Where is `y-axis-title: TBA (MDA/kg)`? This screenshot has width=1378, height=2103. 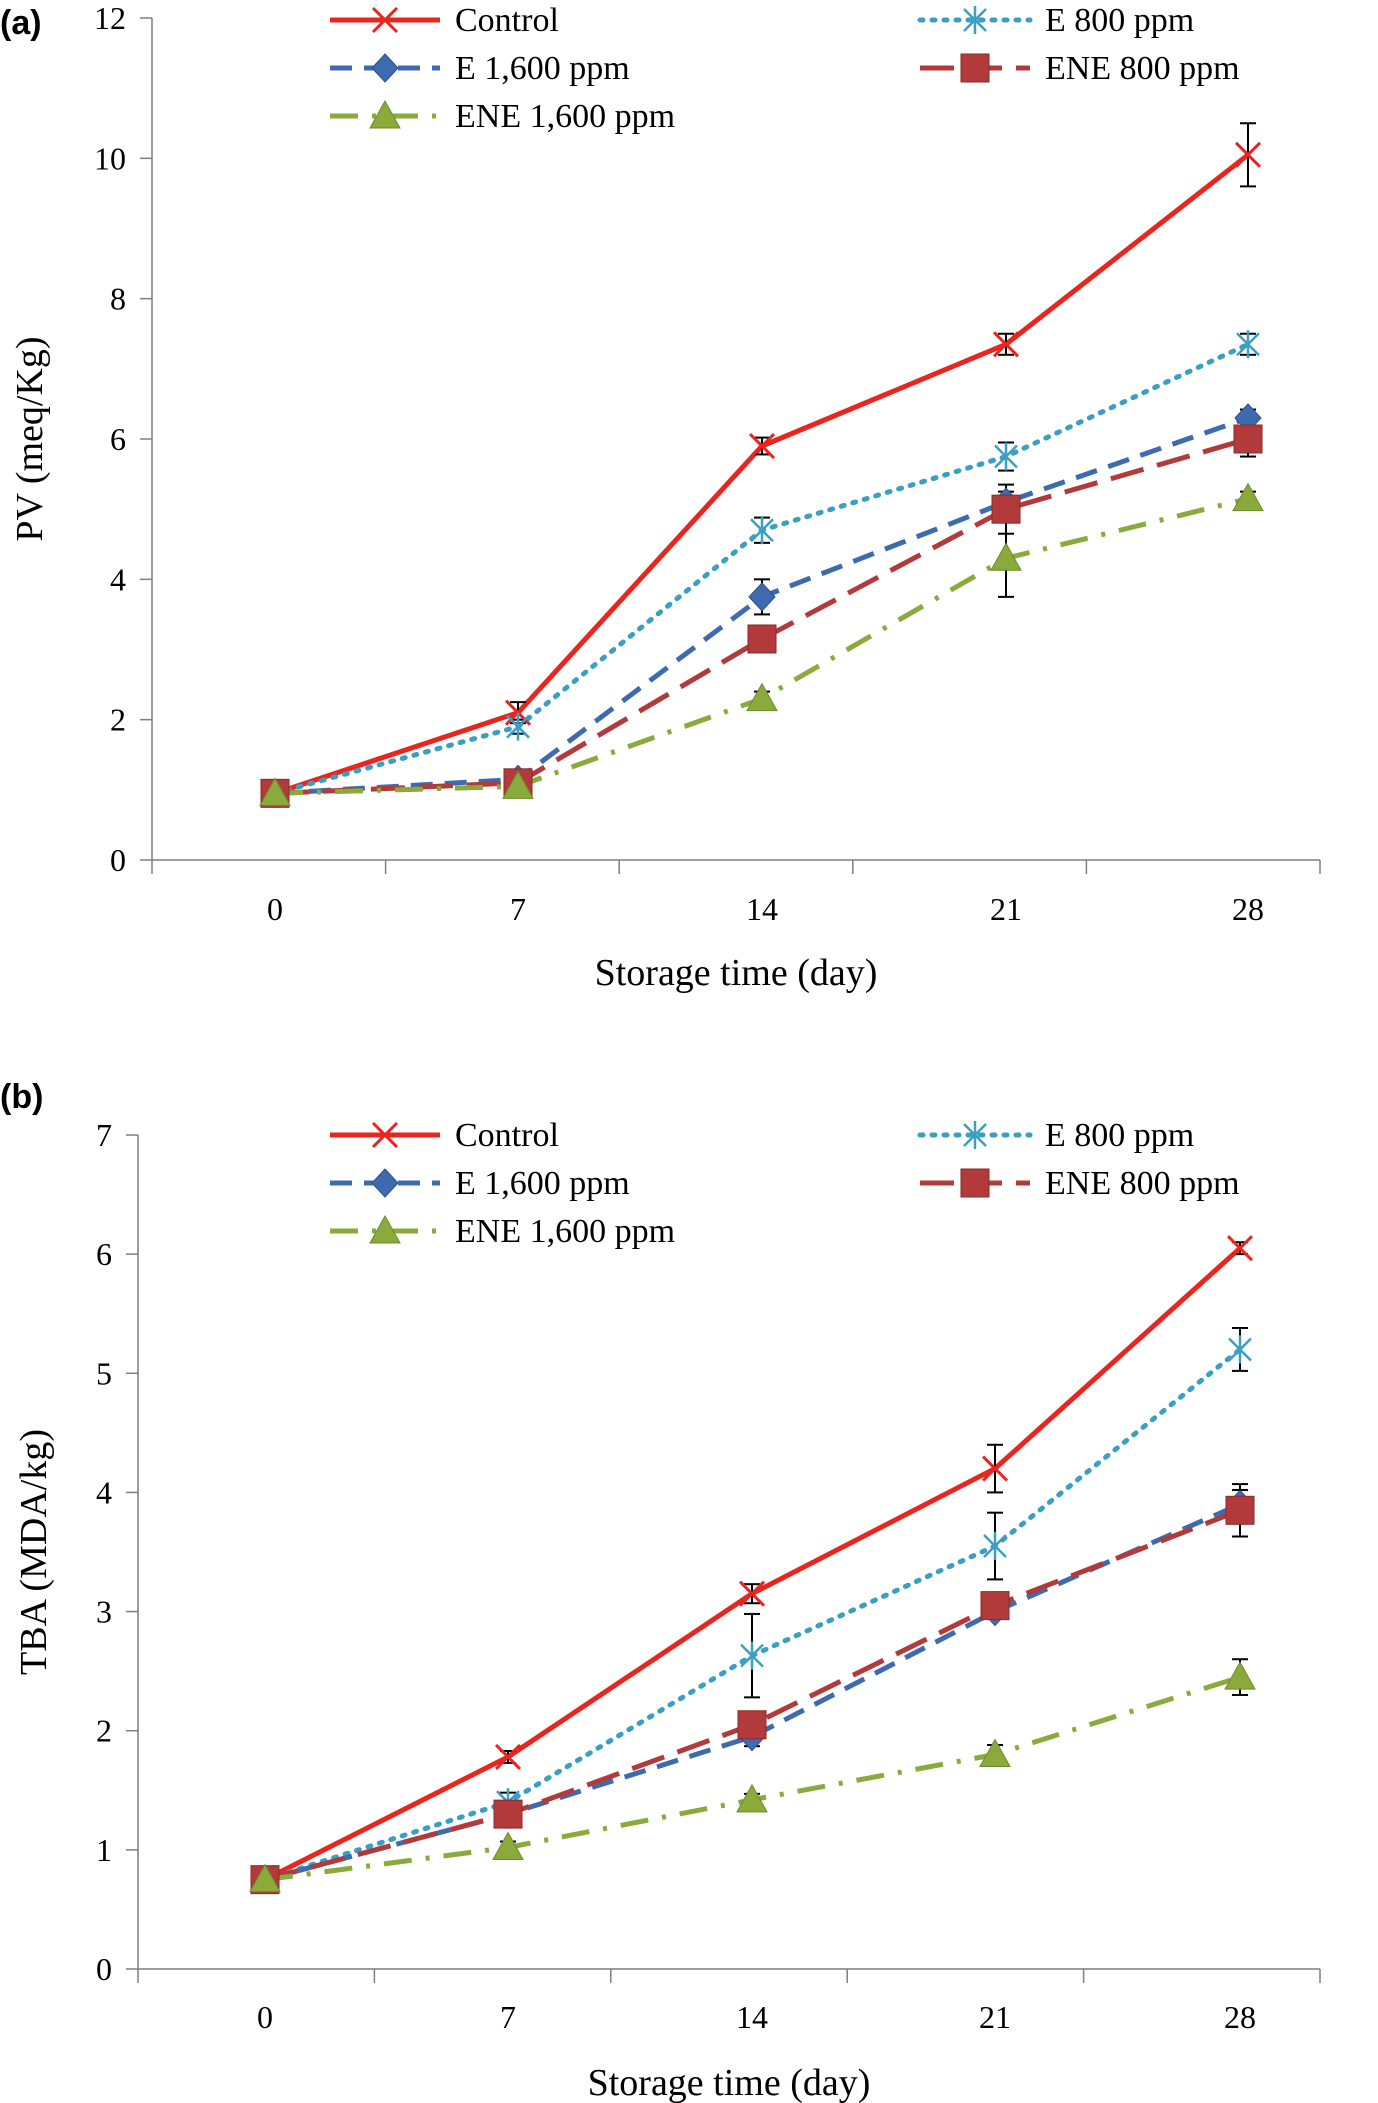
y-axis-title: TBA (MDA/kg) is located at coordinates (34, 1552).